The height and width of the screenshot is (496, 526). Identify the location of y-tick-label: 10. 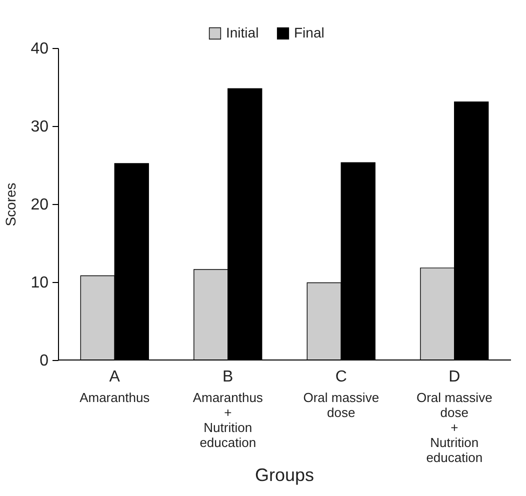
(39, 283).